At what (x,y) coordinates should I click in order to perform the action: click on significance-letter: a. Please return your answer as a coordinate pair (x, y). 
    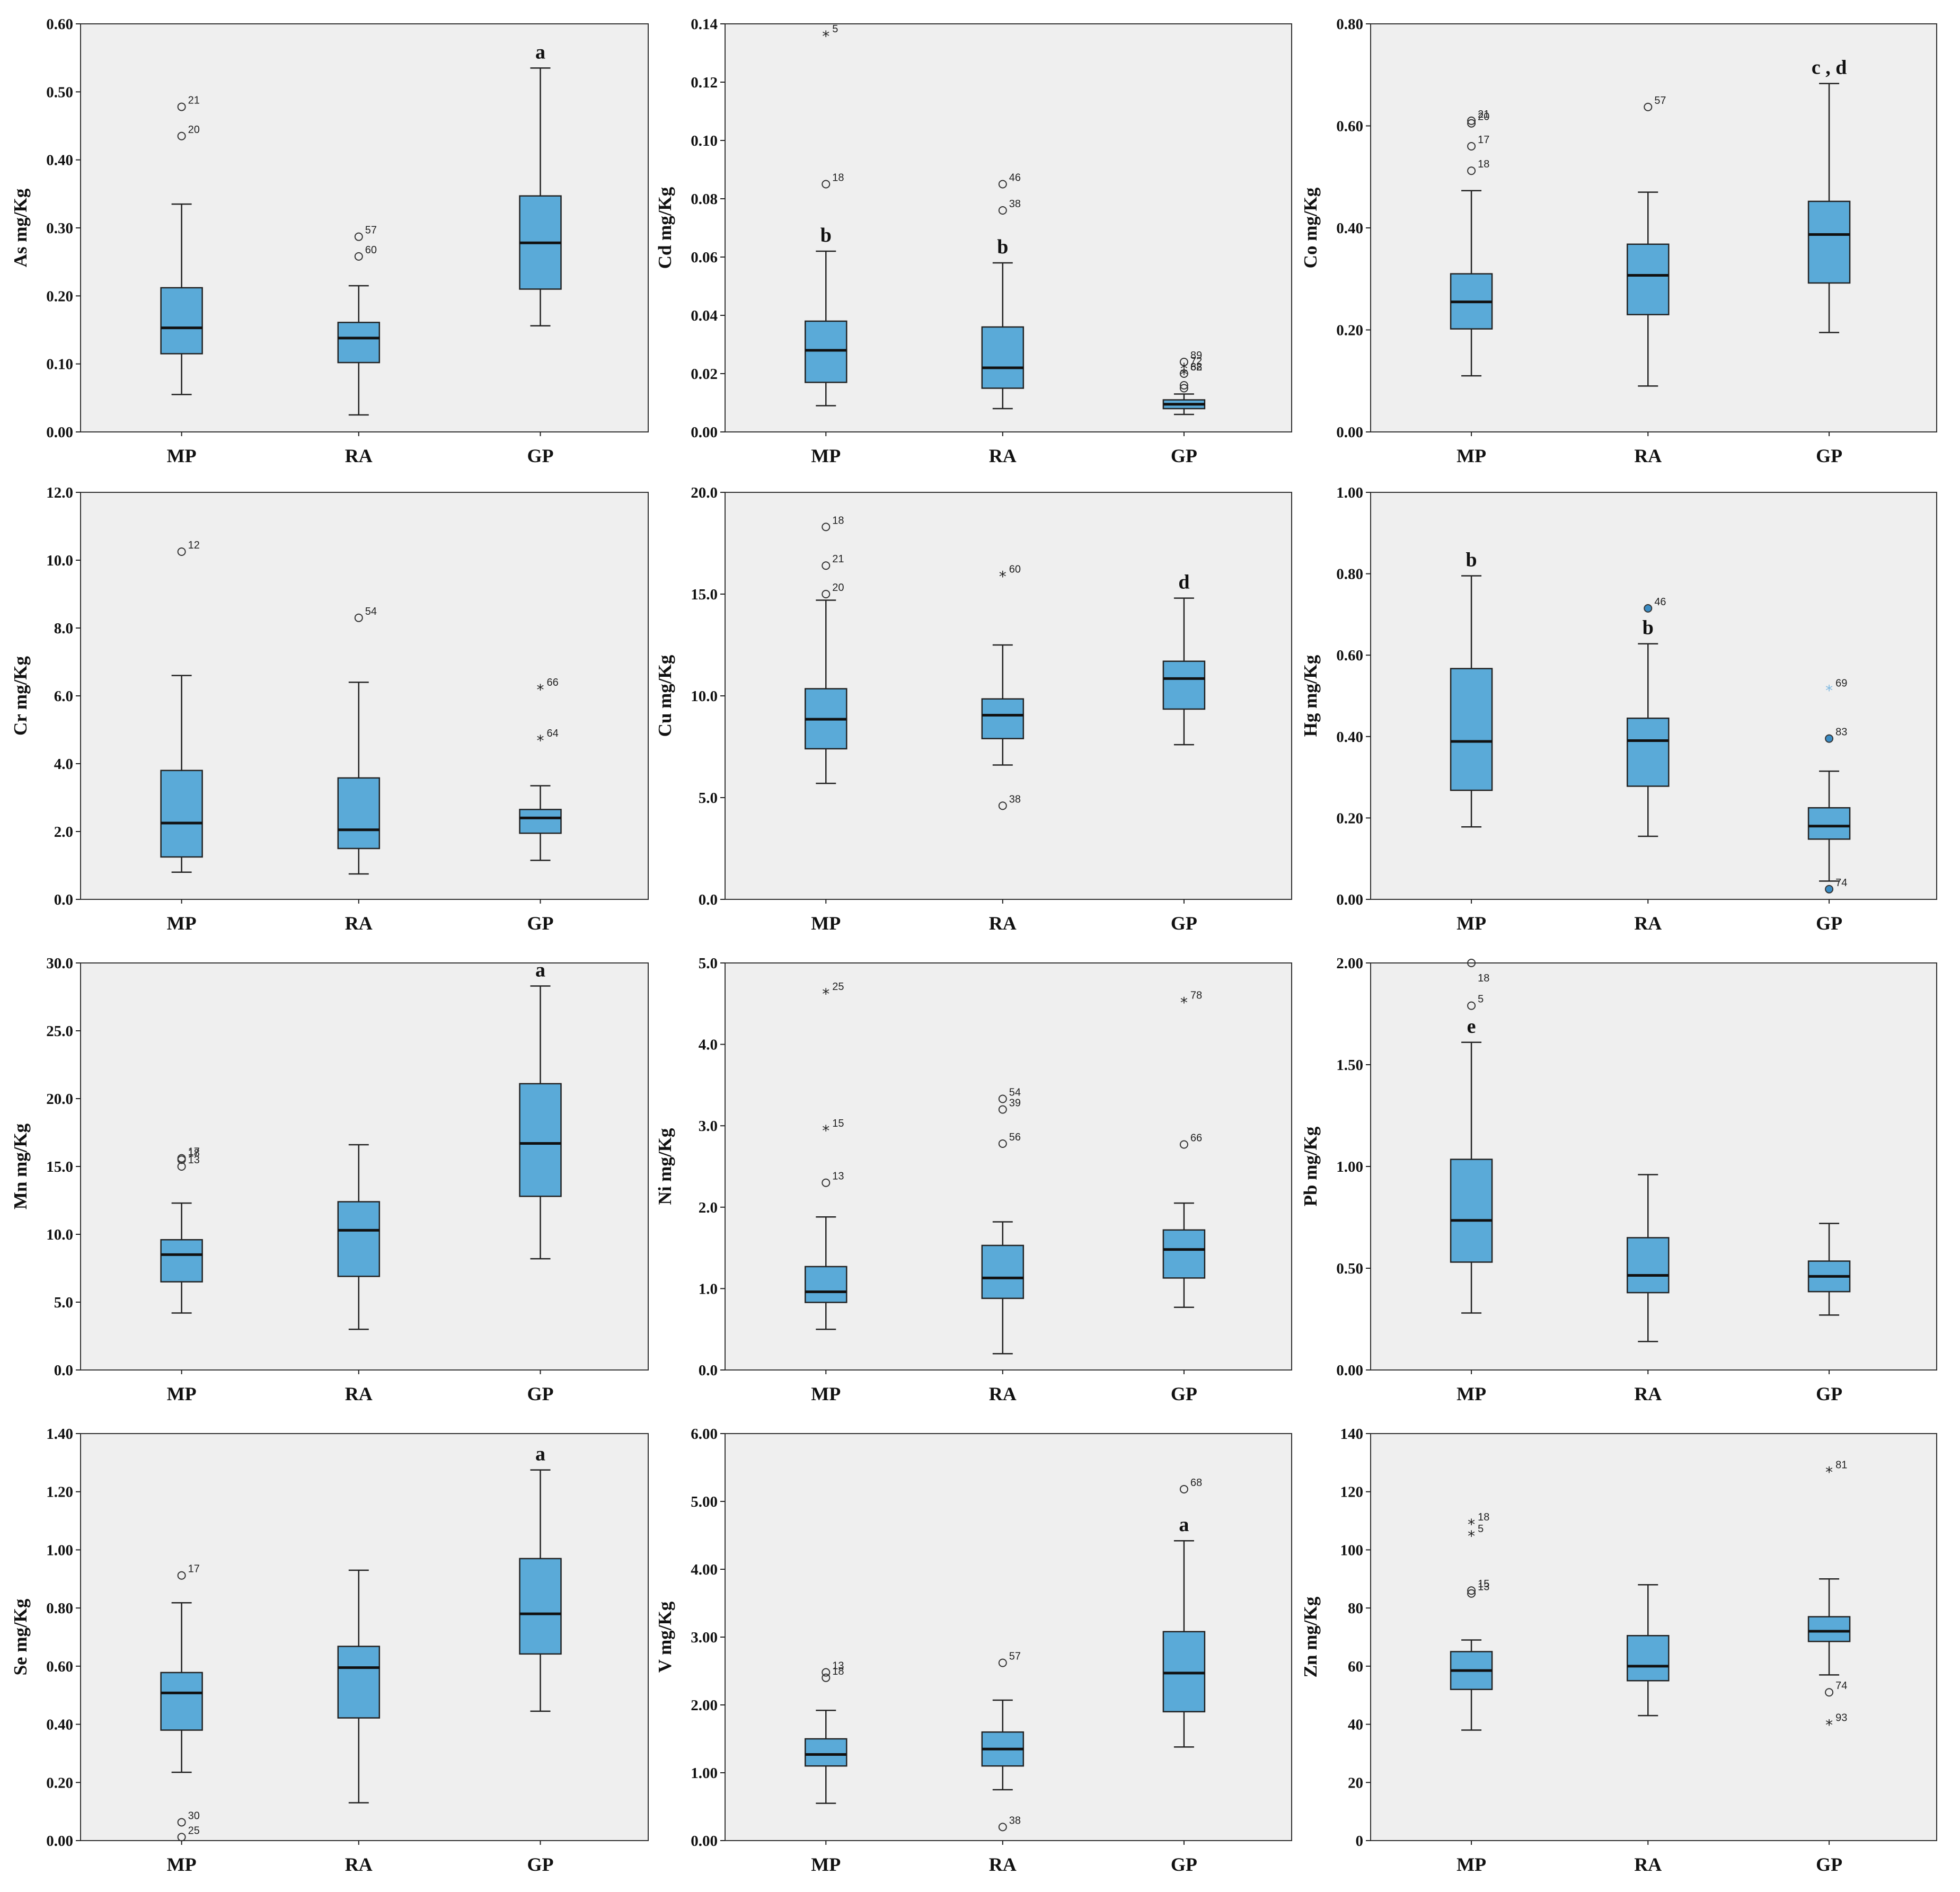
    Looking at the image, I should click on (540, 1454).